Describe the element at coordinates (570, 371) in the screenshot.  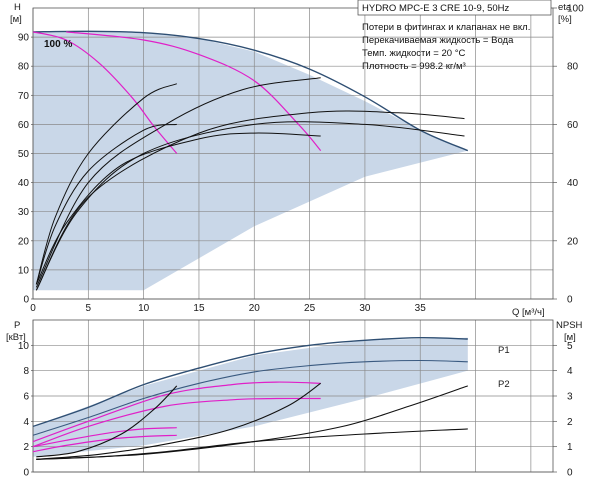
I see `y-tick-label-right: 4` at that location.